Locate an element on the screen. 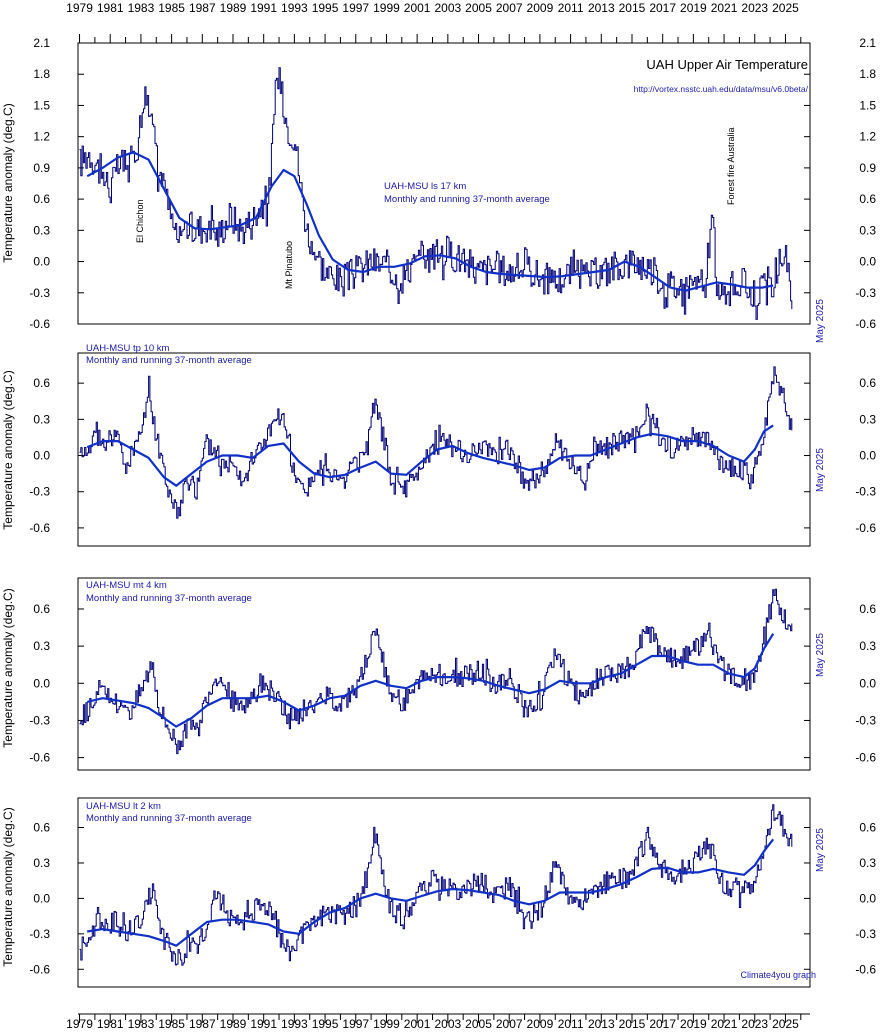 The width and height of the screenshot is (880, 1036). x-tick-label: 1983 is located at coordinates (141, 8).